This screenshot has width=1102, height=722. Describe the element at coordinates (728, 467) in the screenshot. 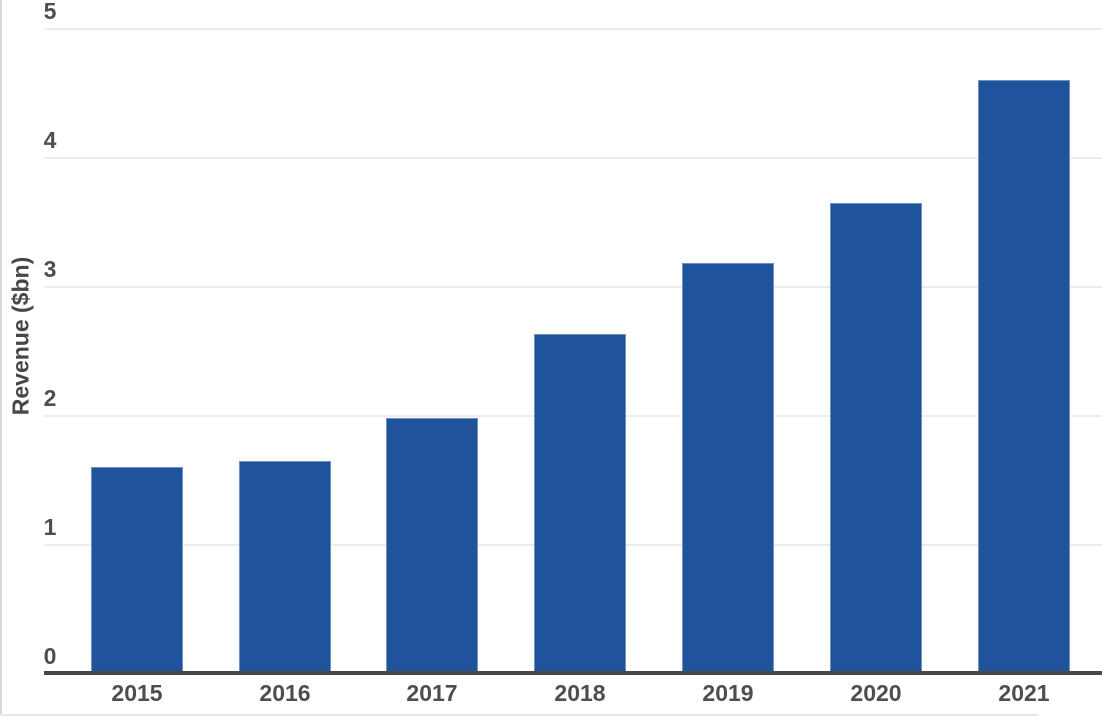

I see `bar-2019` at that location.